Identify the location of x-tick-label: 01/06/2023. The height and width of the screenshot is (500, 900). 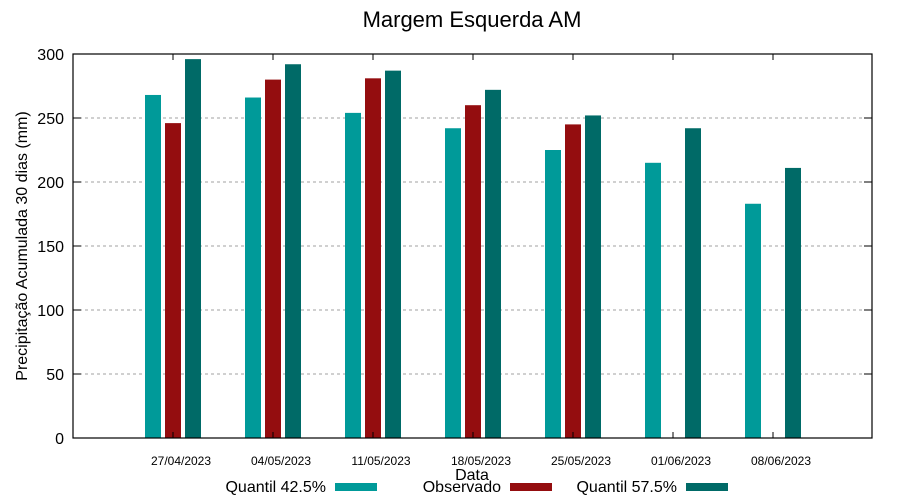
(681, 461).